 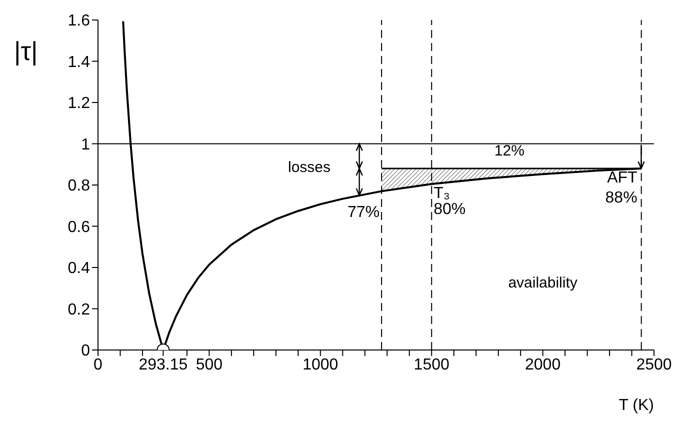 I want to click on annotation: AFT, so click(x=622, y=178).